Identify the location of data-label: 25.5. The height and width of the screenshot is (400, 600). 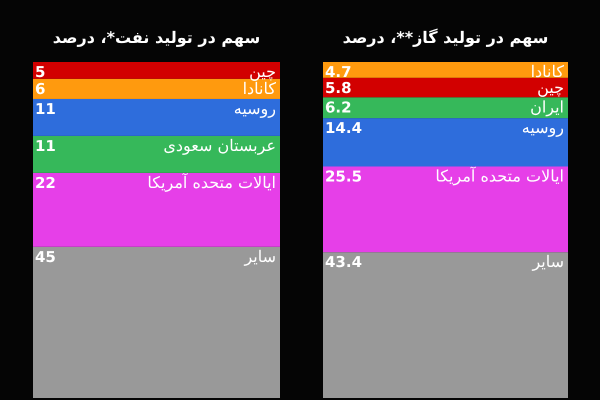
(343, 176).